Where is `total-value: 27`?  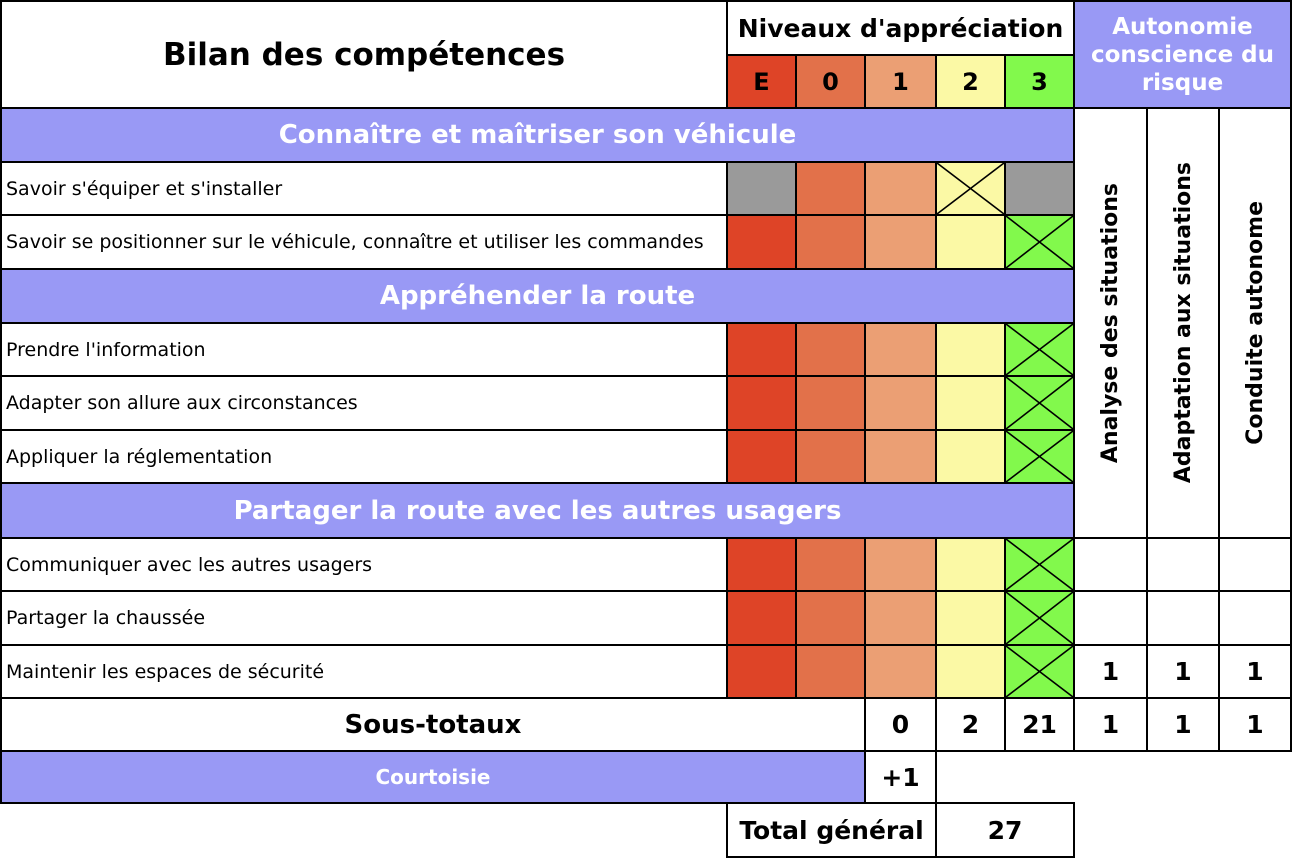
total-value: 27 is located at coordinates (1005, 830).